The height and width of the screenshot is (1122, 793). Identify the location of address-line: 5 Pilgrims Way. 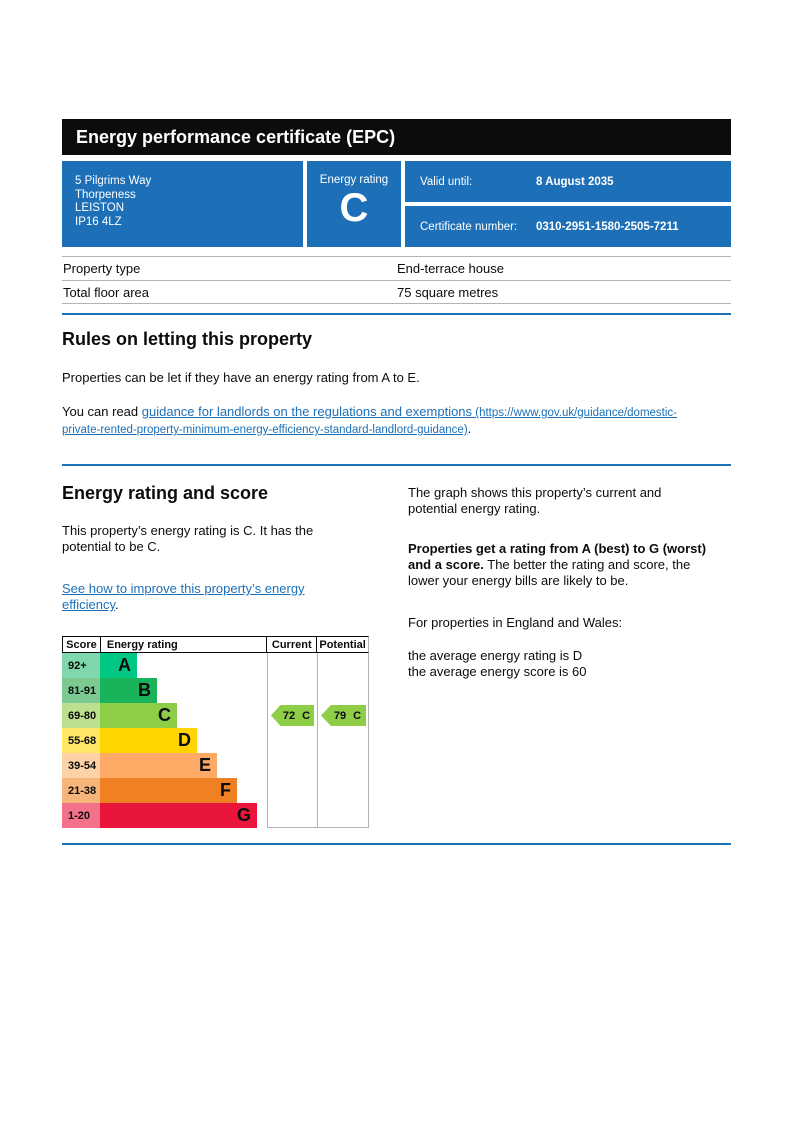
(113, 181).